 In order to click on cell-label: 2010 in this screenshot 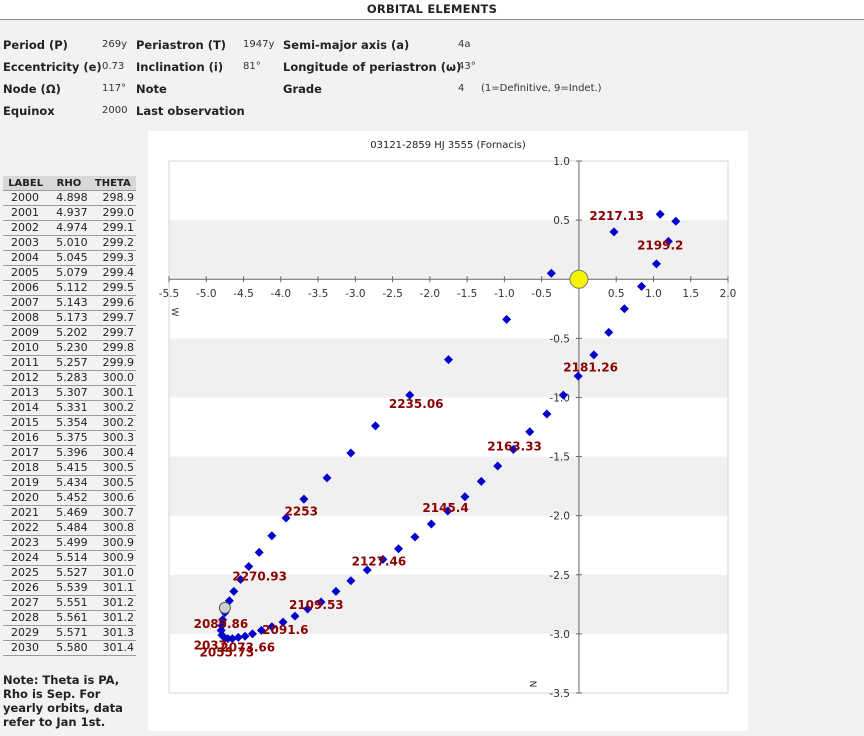, I will do `click(26, 348)`.